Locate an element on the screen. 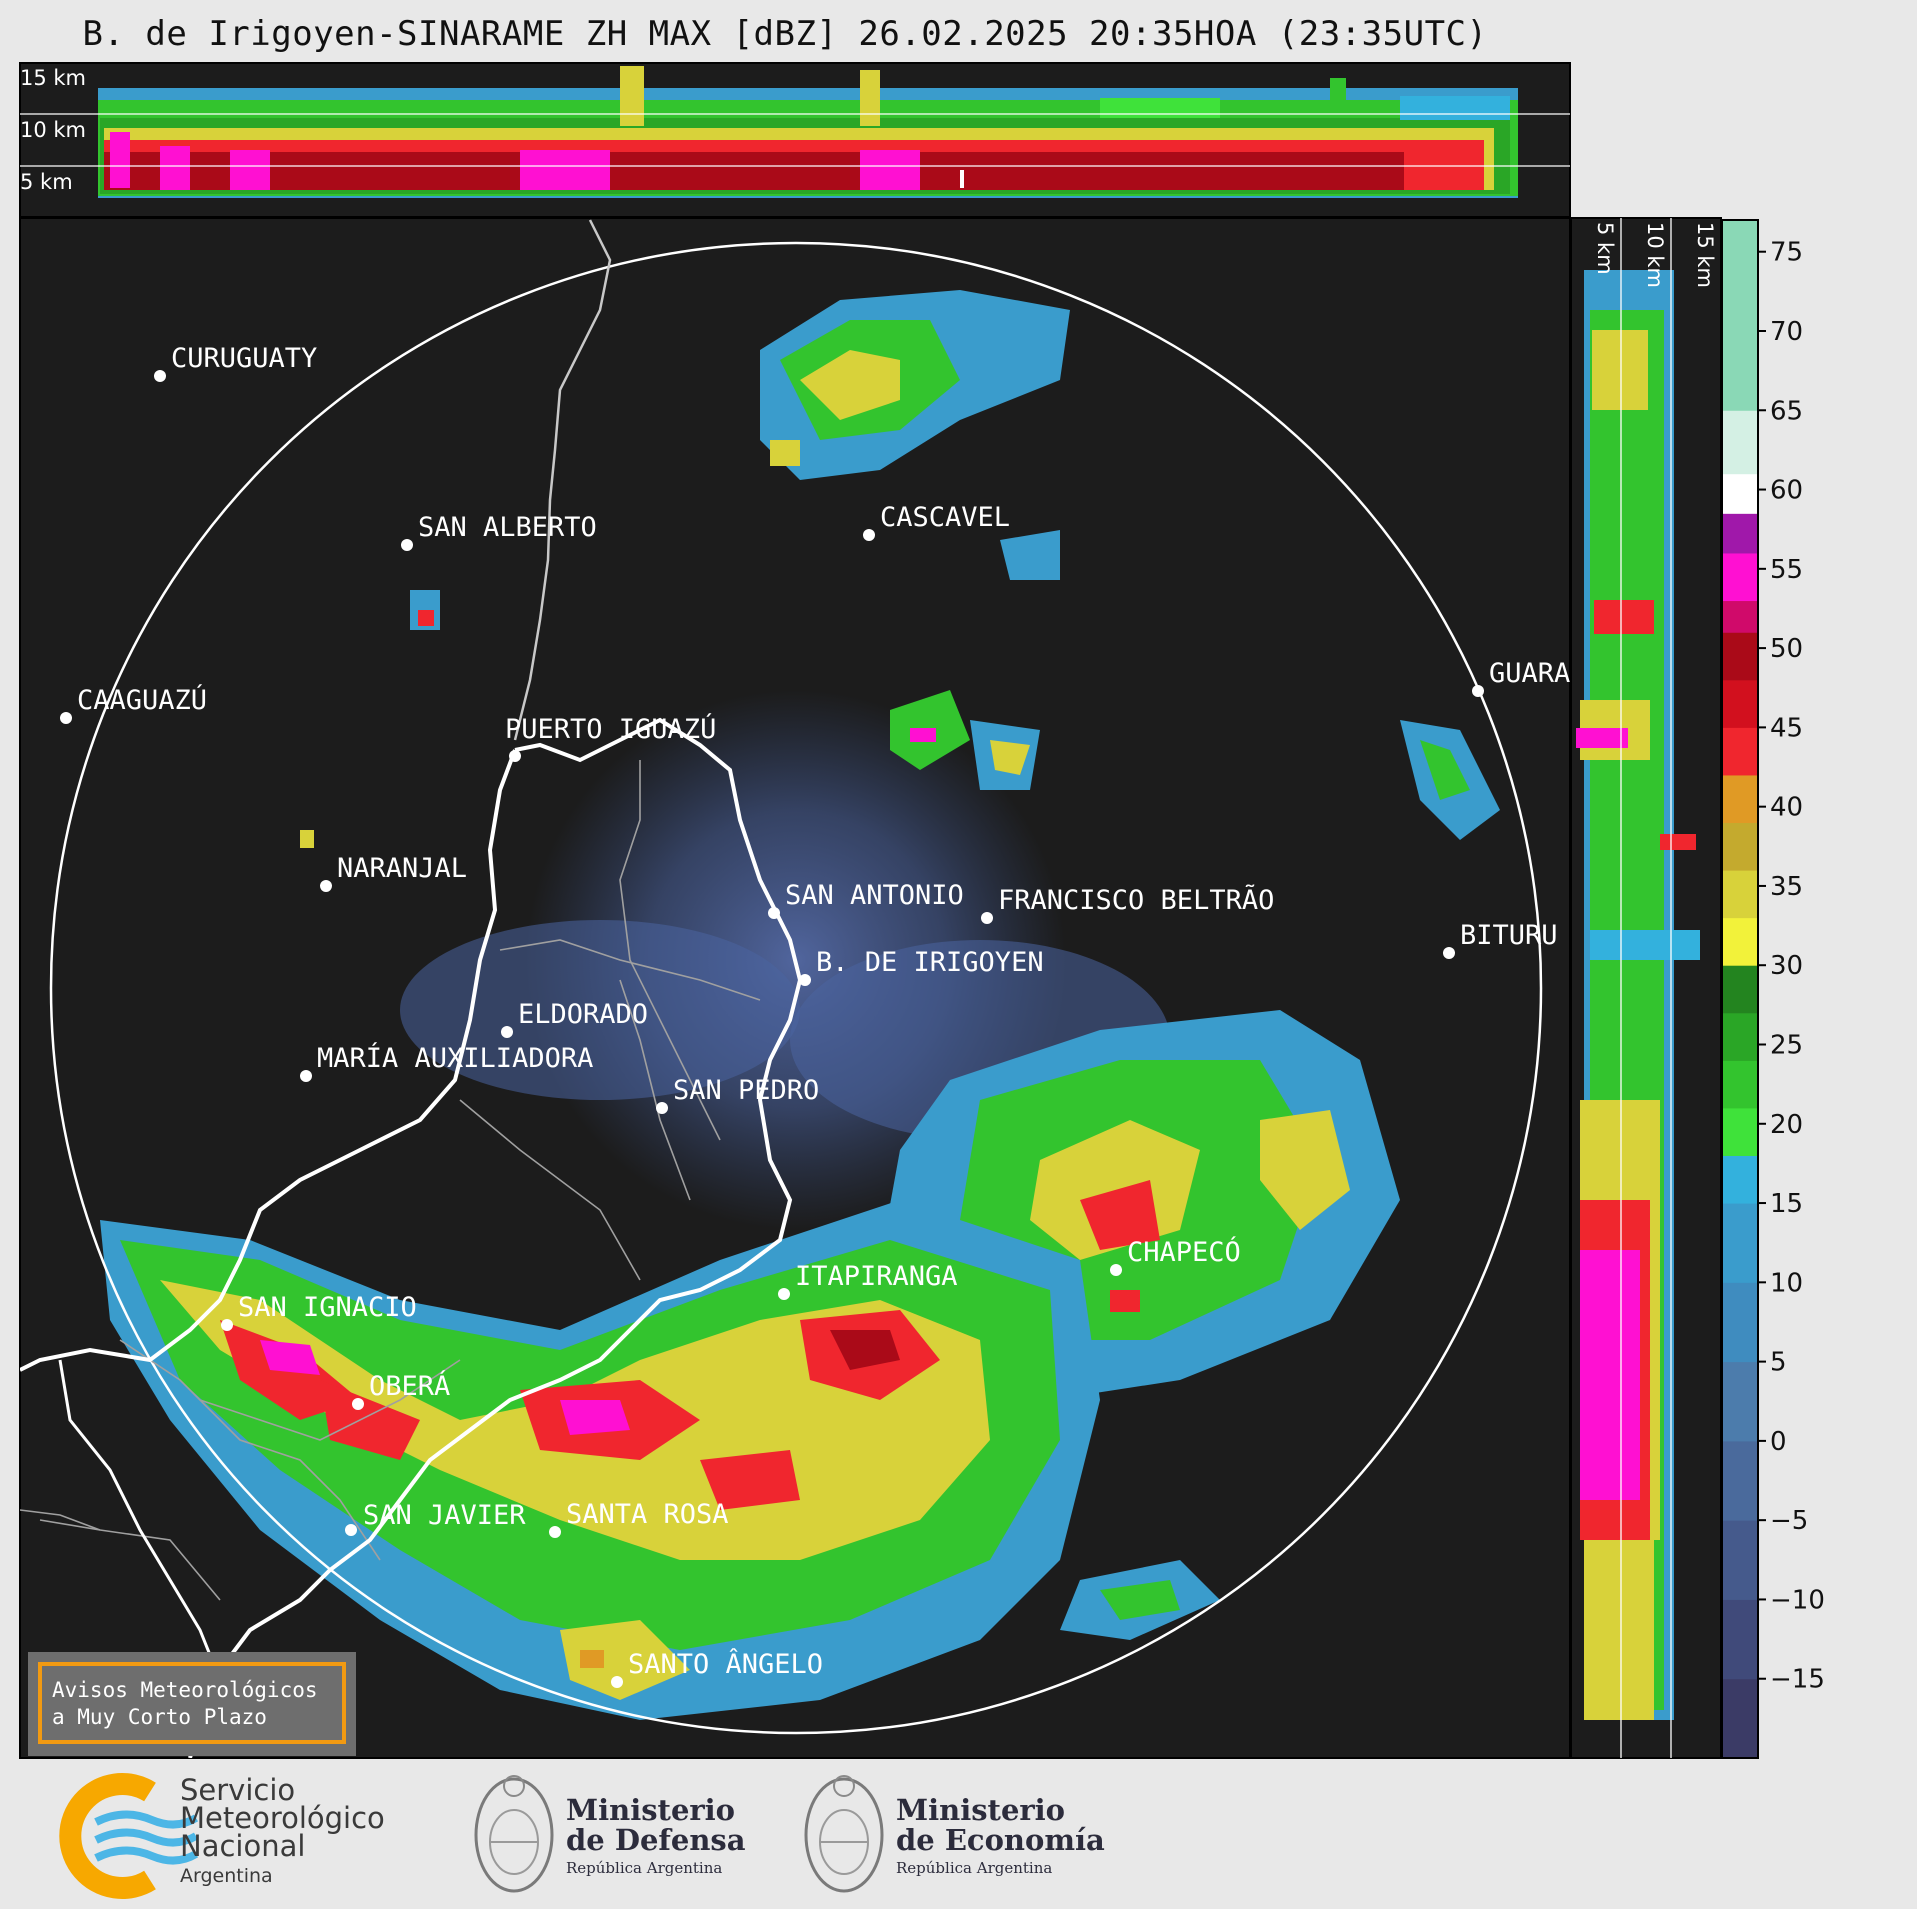 The height and width of the screenshot is (1909, 1917). defensa-seal-icon is located at coordinates (514, 1834).